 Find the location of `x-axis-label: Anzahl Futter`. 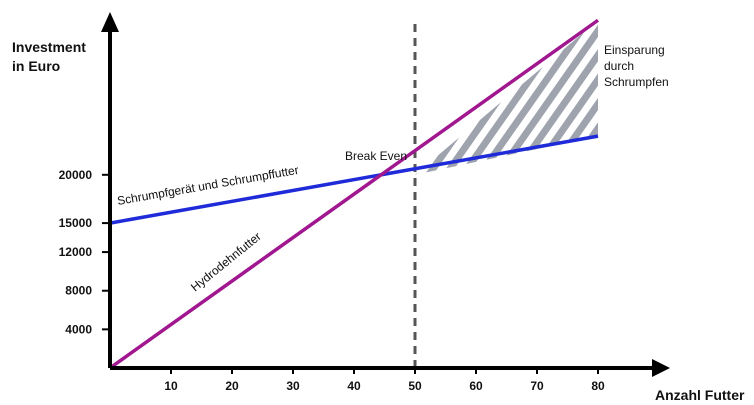

x-axis-label: Anzahl Futter is located at coordinates (700, 395).